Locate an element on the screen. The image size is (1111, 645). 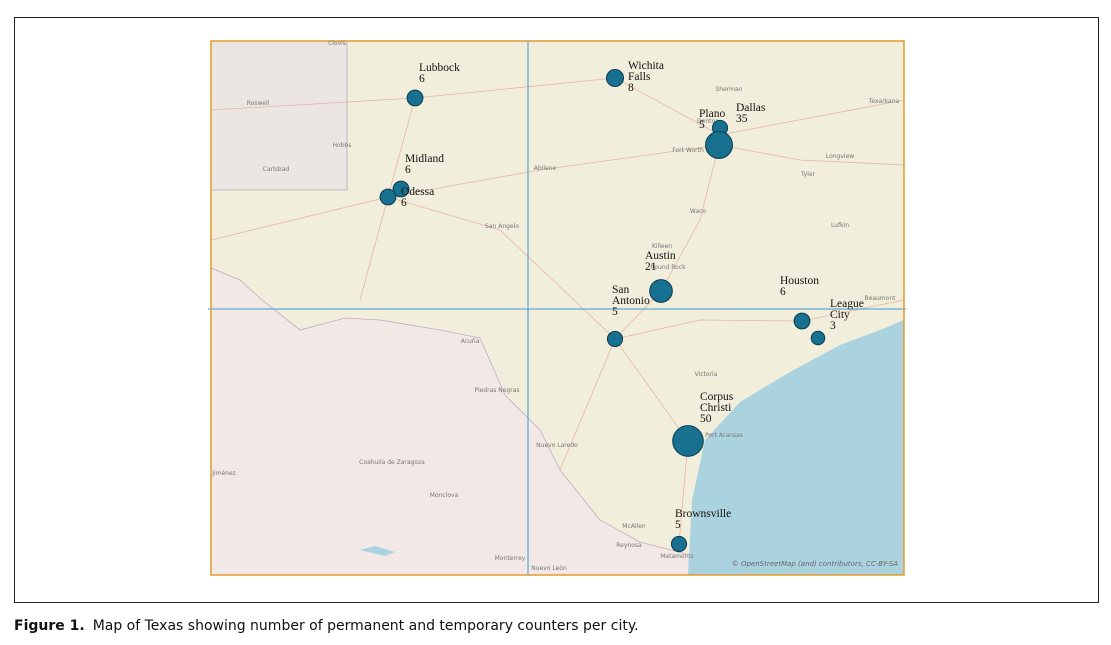
city-name: Plano is located at coordinates (712, 114).